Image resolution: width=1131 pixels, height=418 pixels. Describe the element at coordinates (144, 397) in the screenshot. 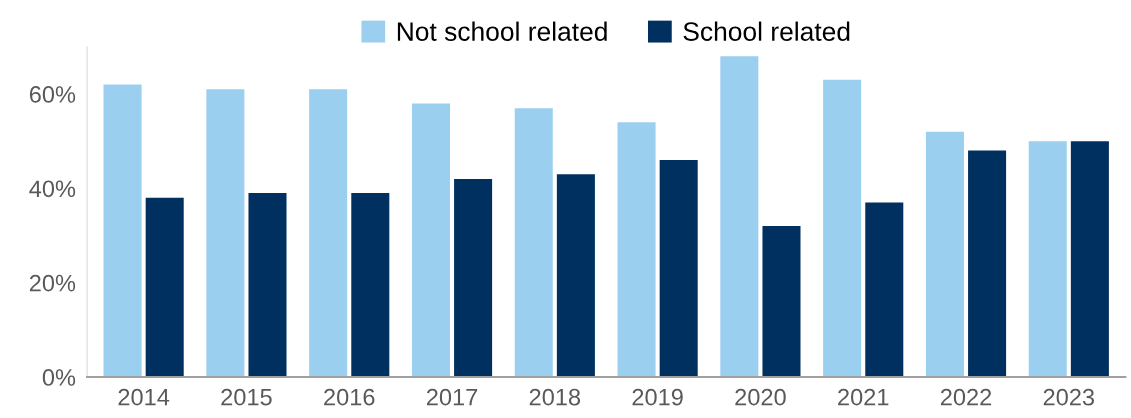

I see `x-tick-label: 2014` at that location.